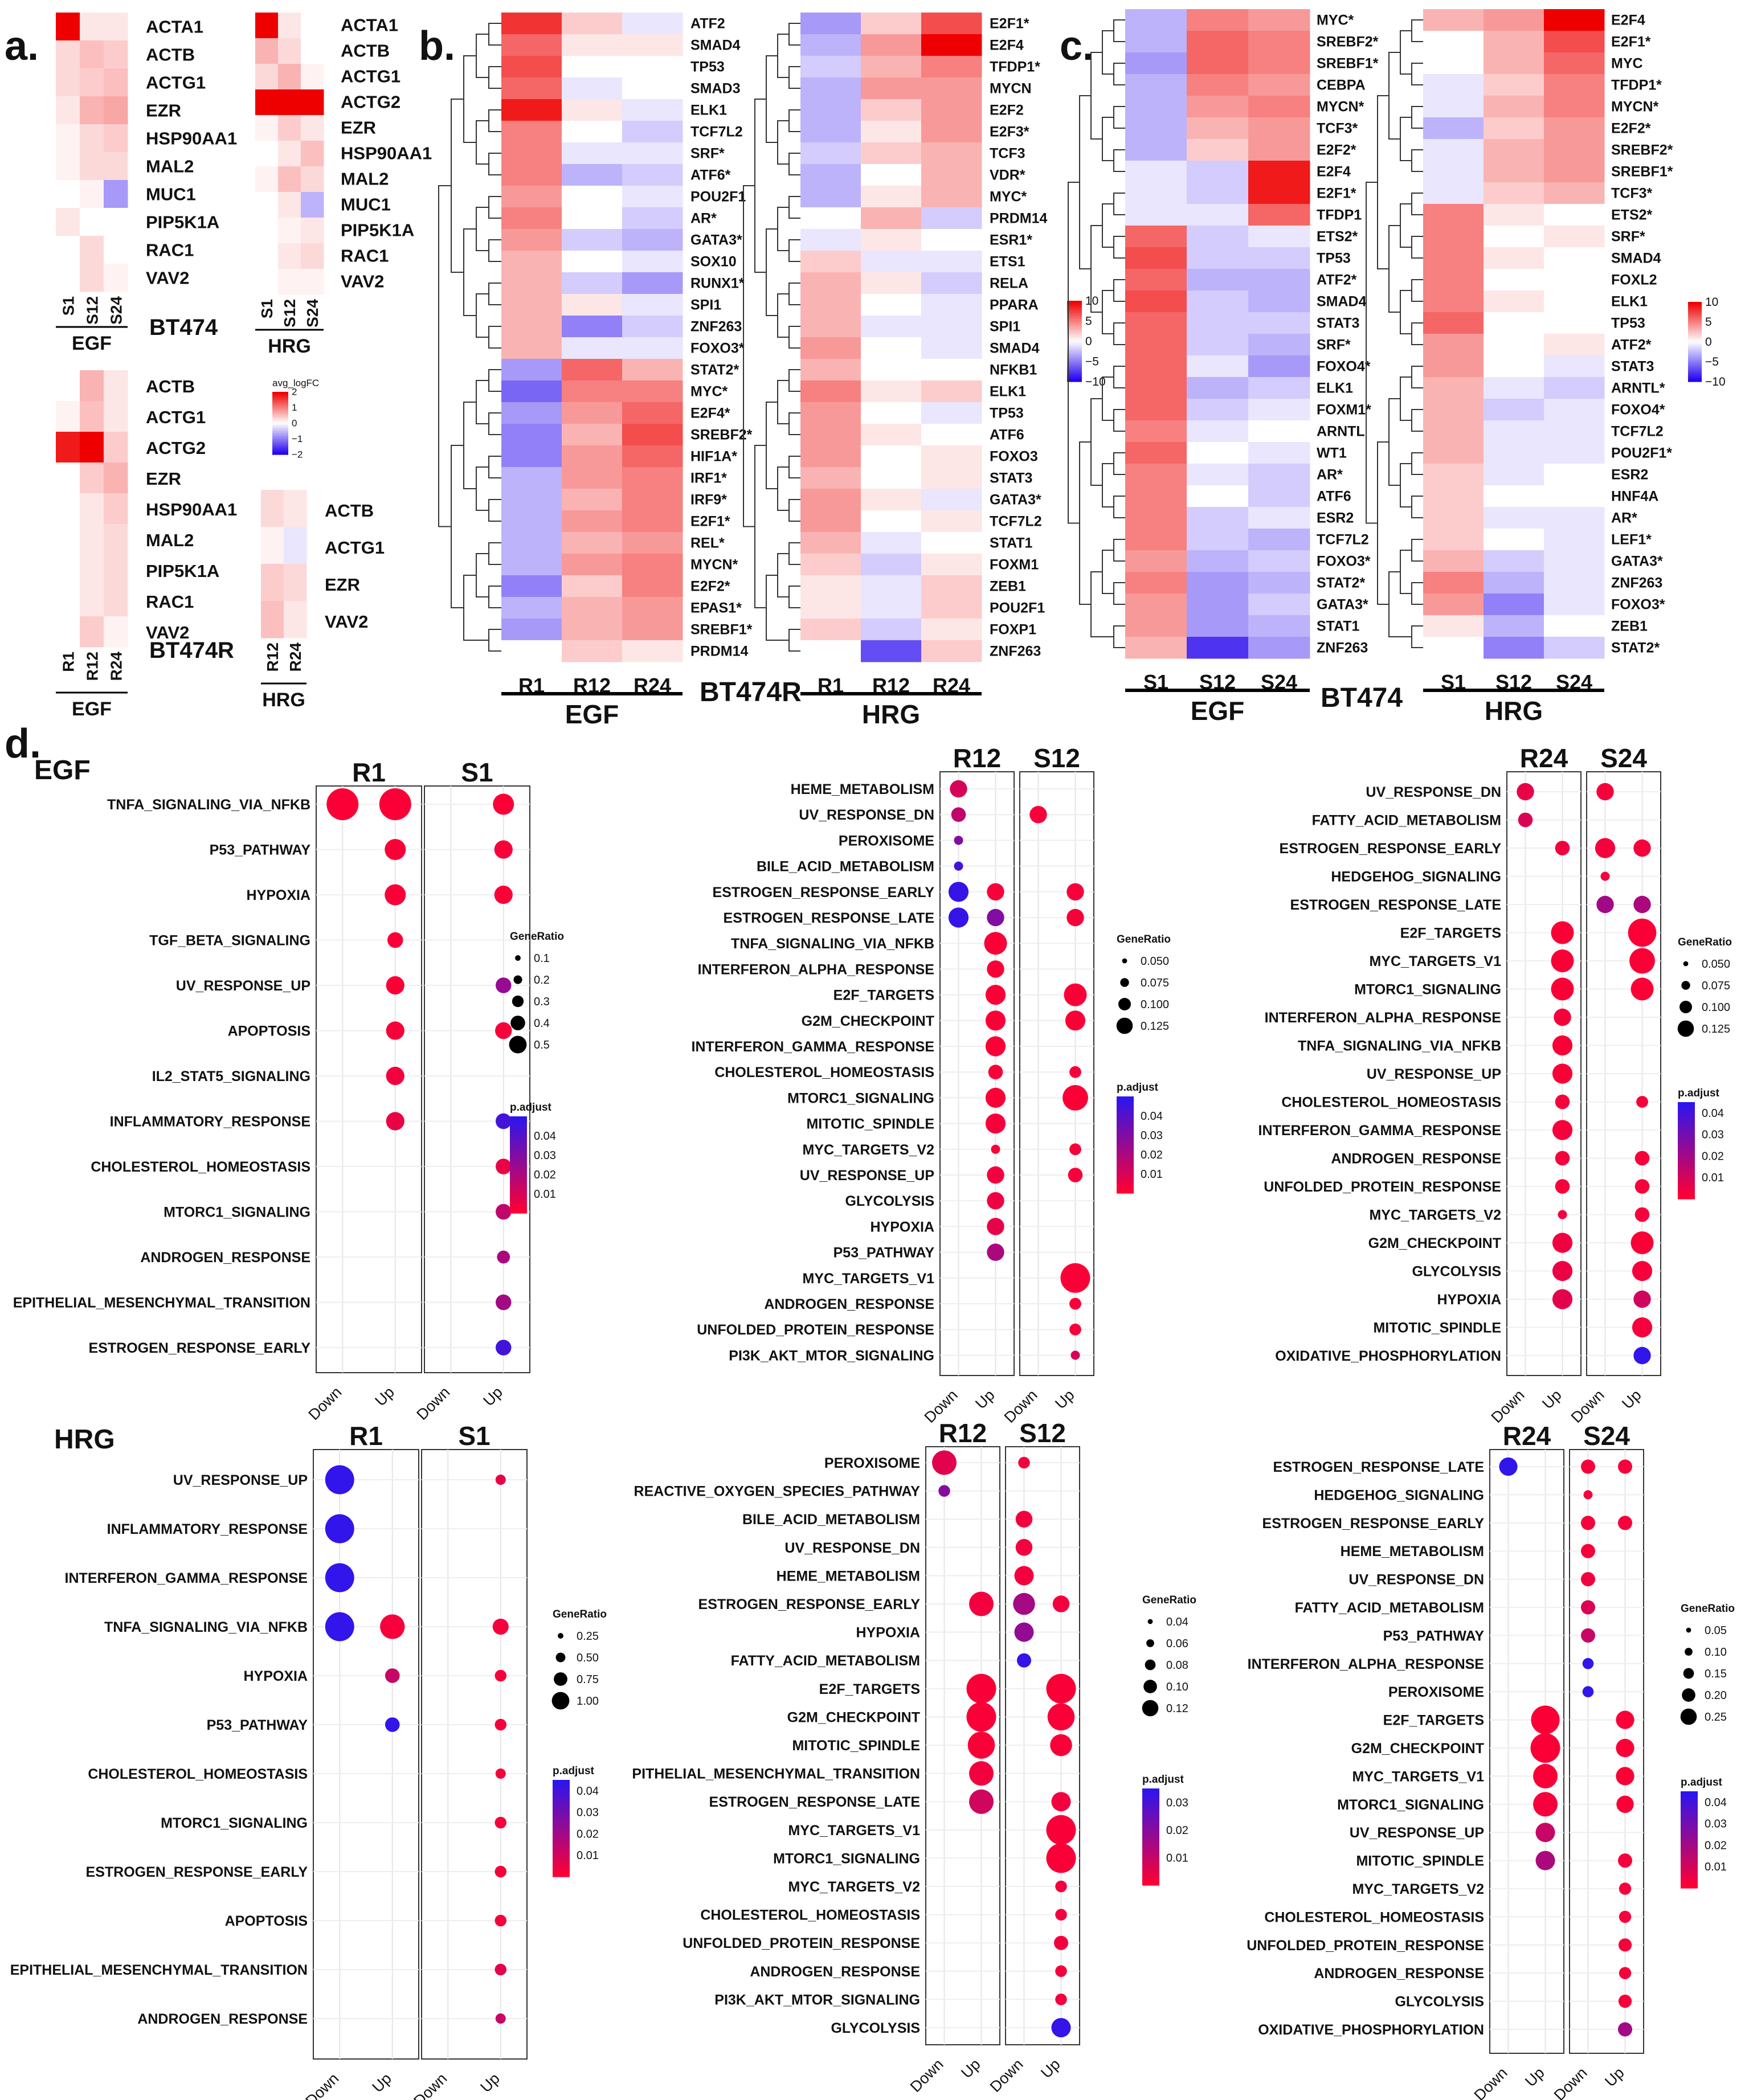 Image resolution: width=1749 pixels, height=2100 pixels. I want to click on facet-label: R12, so click(977, 758).